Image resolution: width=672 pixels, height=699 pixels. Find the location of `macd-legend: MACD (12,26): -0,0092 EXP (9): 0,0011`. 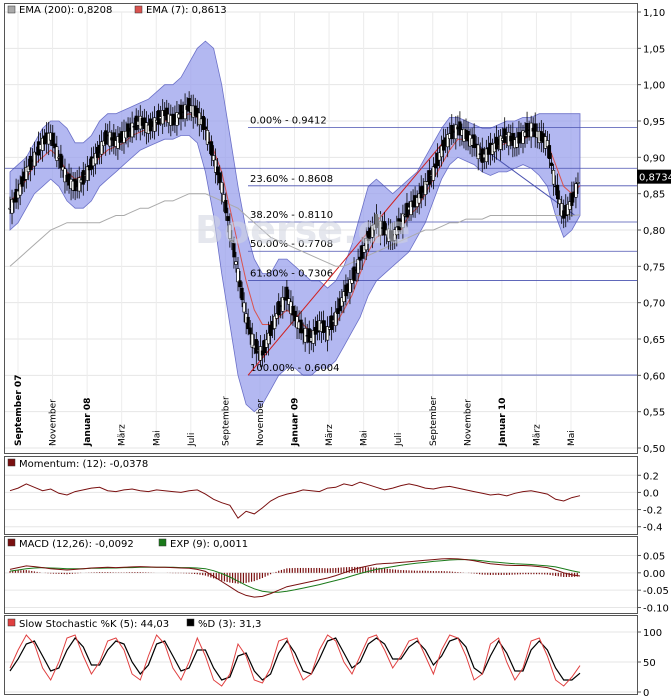

macd-legend: MACD (12,26): -0,0092 EXP (9): 0,0011 is located at coordinates (127, 544).